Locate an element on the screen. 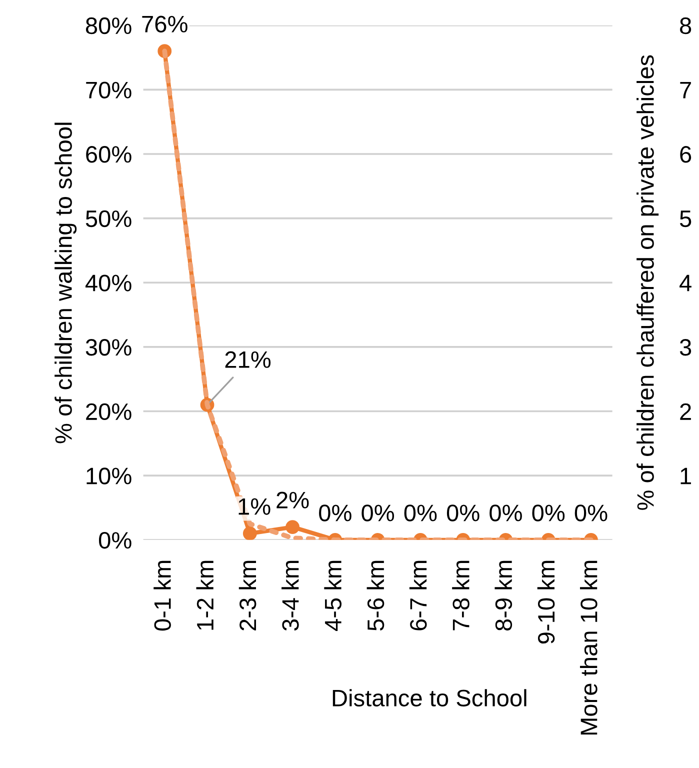 This screenshot has width=699, height=768. x-tick-label: 3-4 km is located at coordinates (290, 595).